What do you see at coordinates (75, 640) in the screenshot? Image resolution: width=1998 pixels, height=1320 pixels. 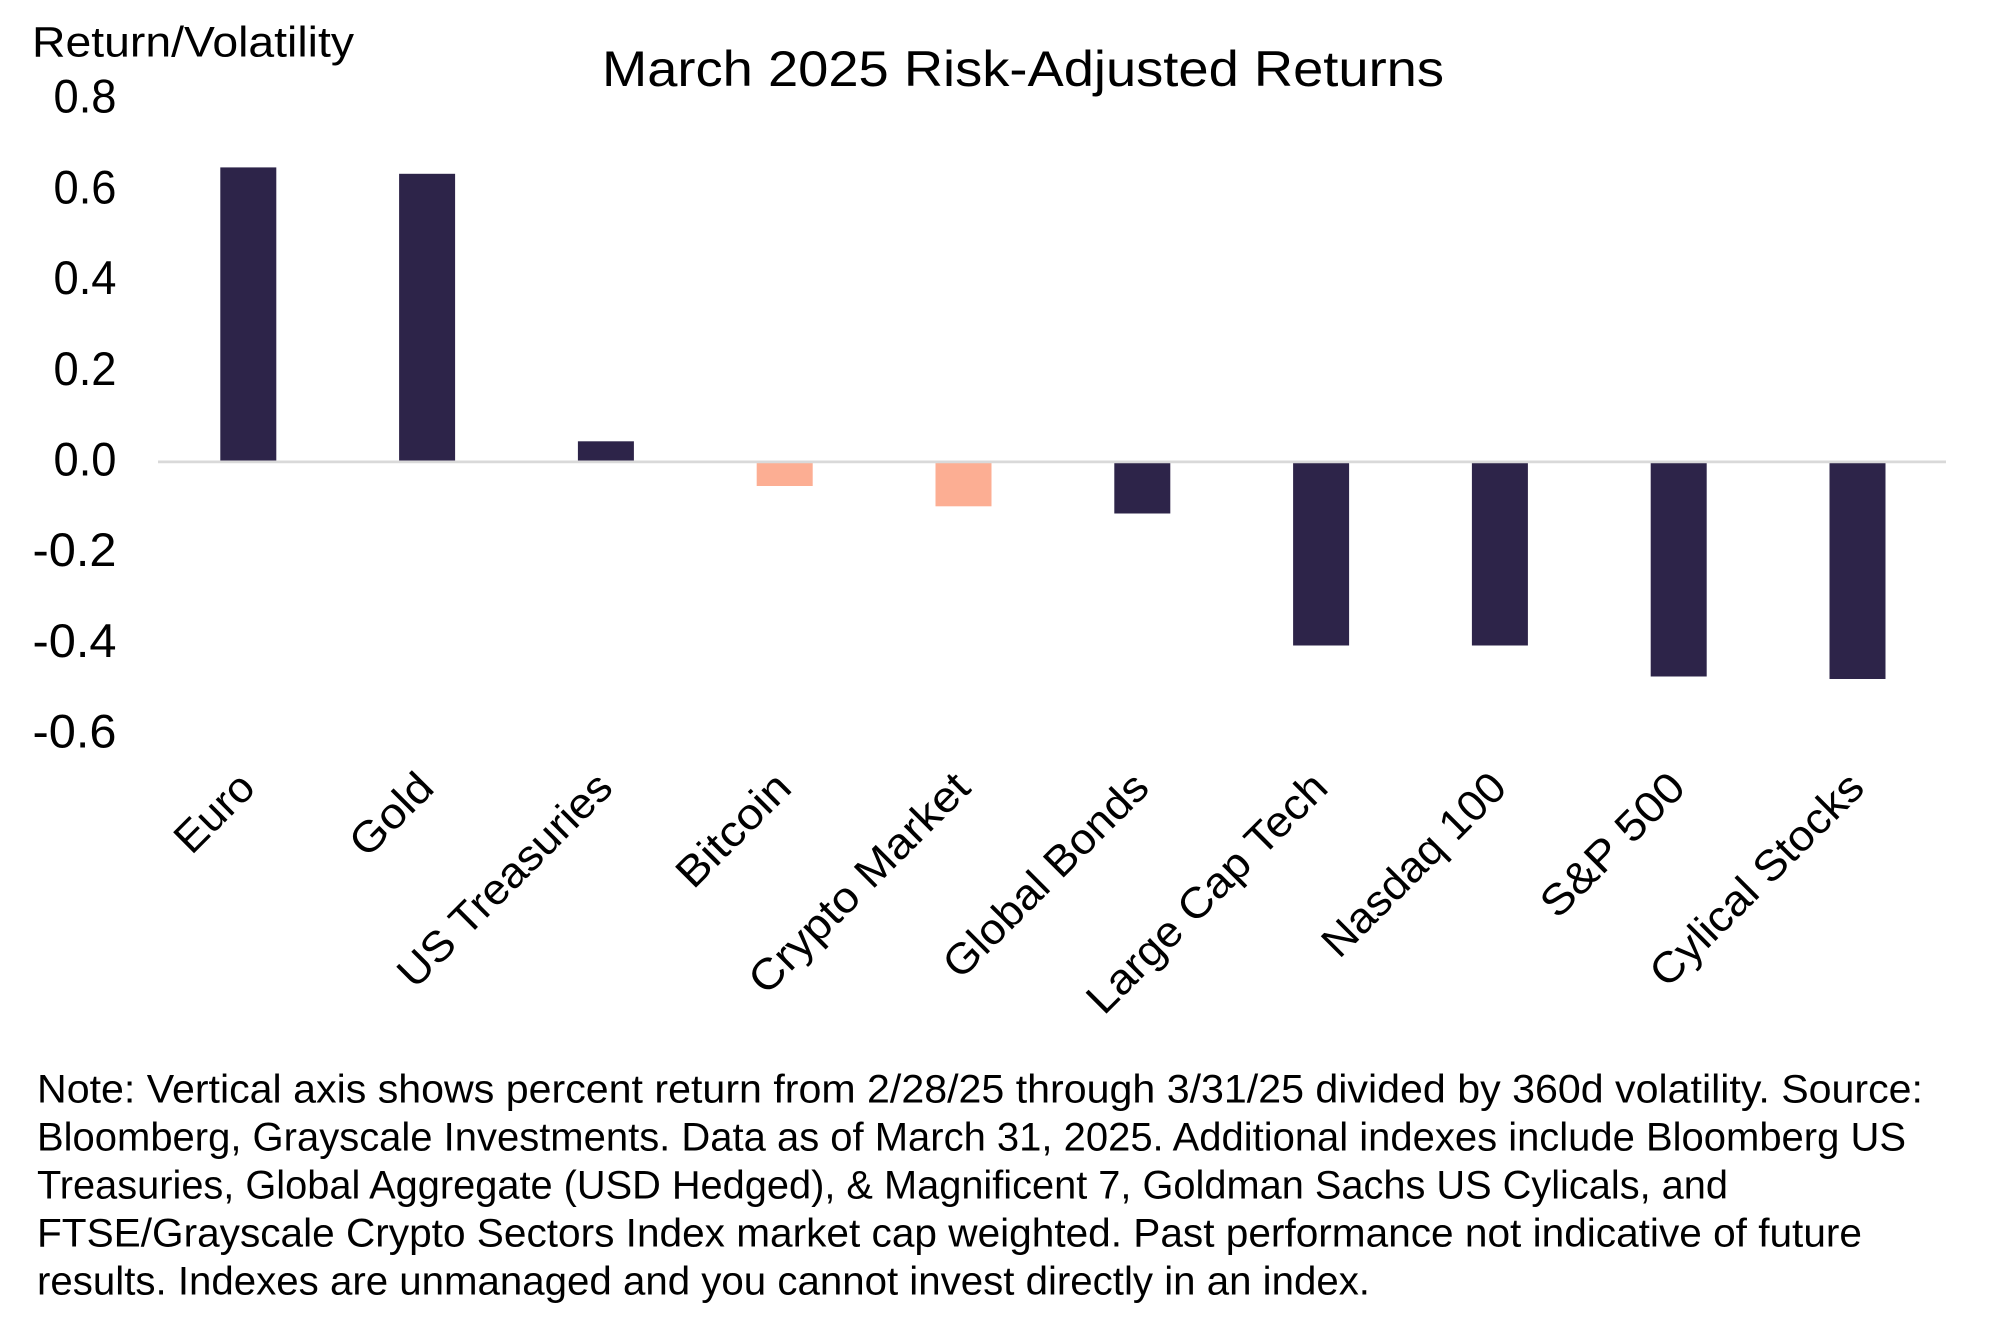 I see `svg-text: -0.4` at bounding box center [75, 640].